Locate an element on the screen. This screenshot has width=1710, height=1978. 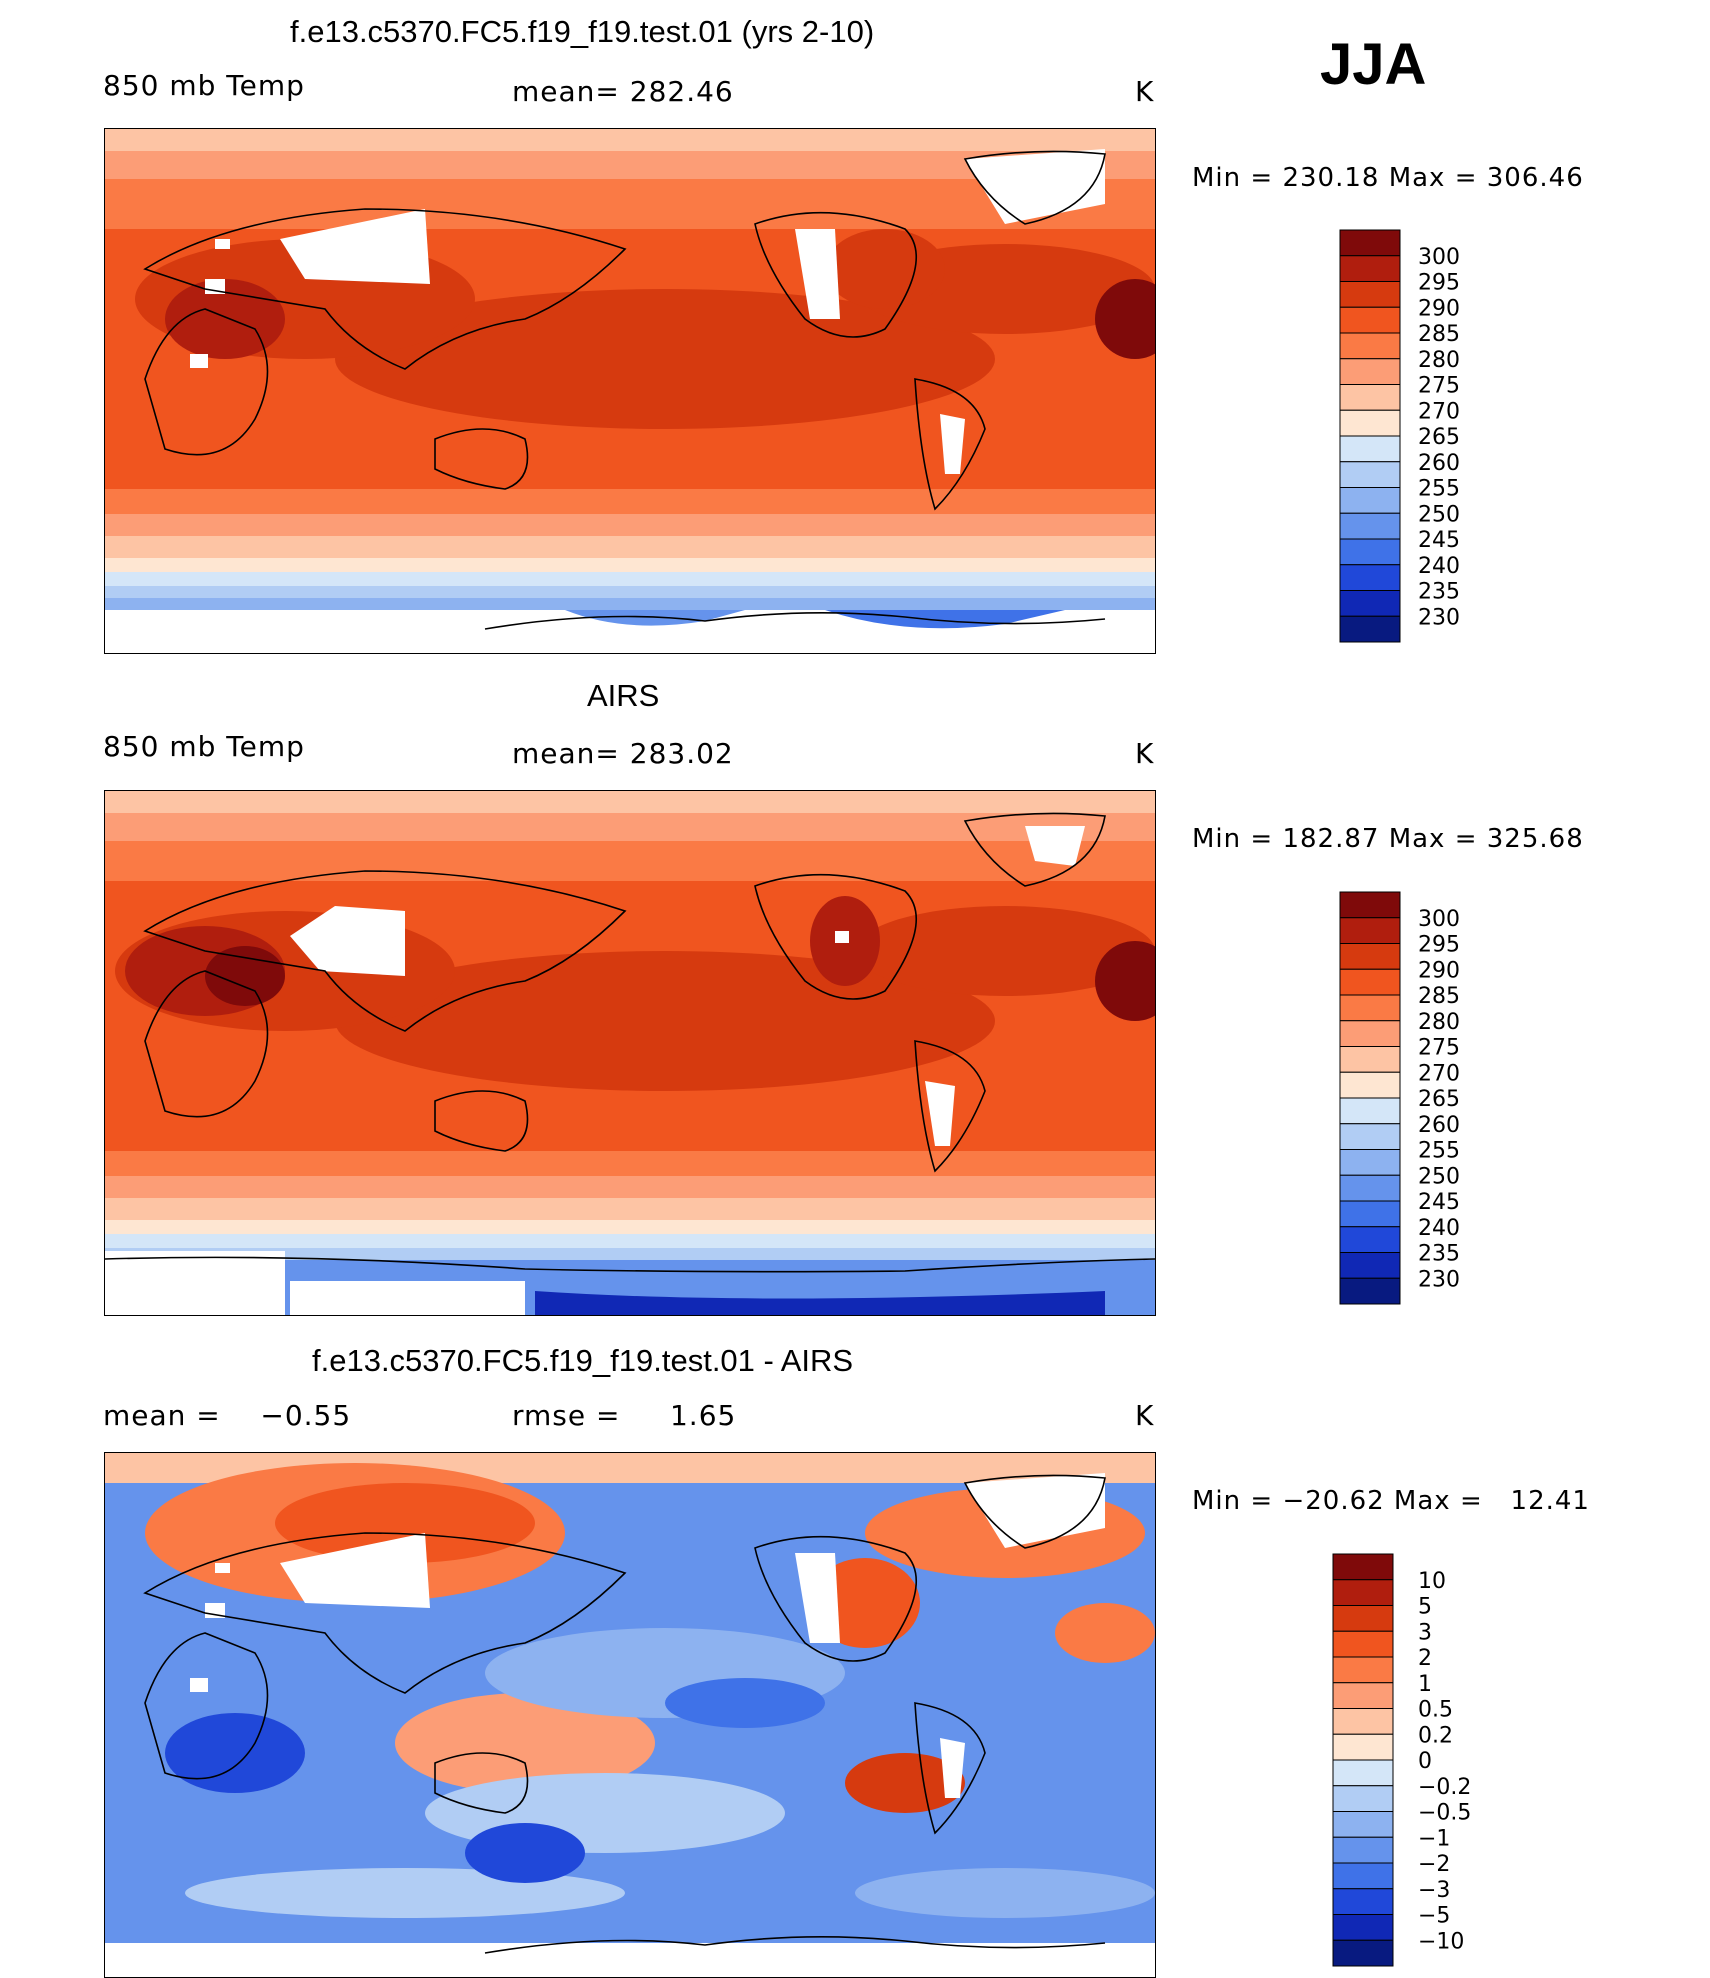
colorbar-2-tick-label: 300 is located at coordinates (1439, 919).